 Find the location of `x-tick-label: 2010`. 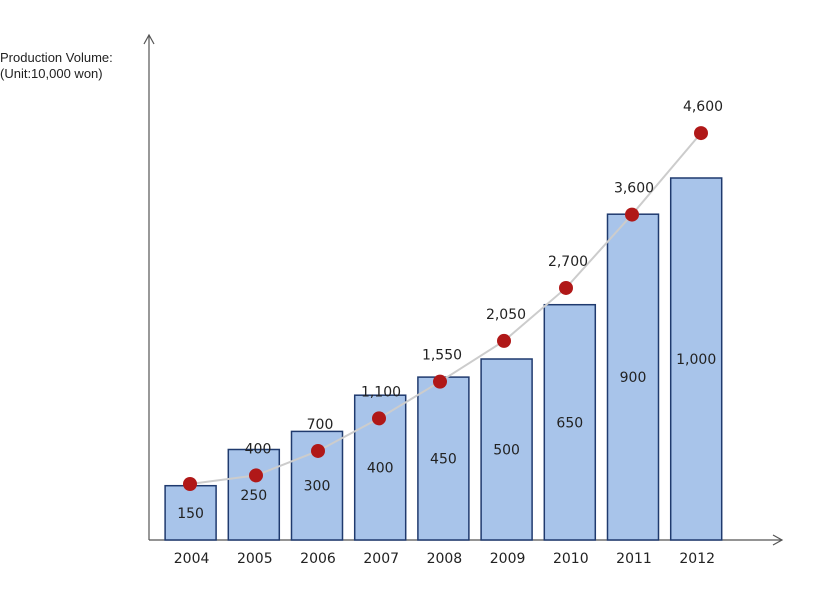

x-tick-label: 2010 is located at coordinates (571, 559).